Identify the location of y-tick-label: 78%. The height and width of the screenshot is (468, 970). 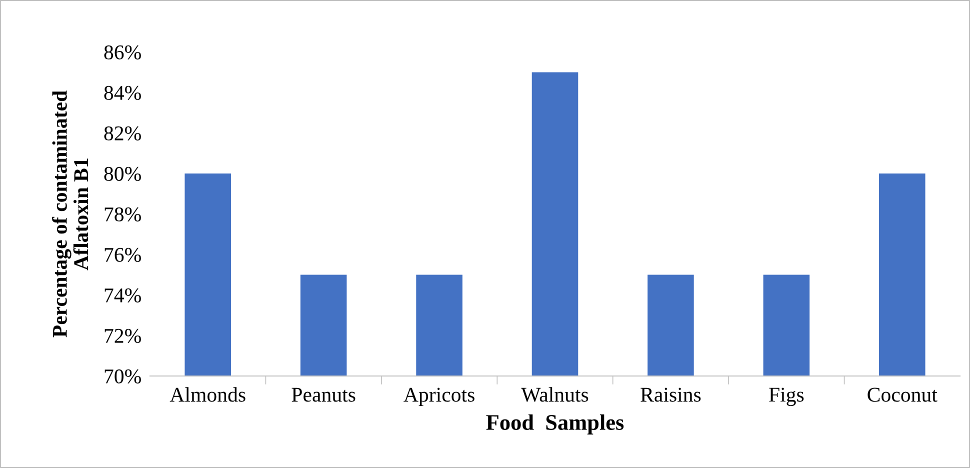
(122, 214).